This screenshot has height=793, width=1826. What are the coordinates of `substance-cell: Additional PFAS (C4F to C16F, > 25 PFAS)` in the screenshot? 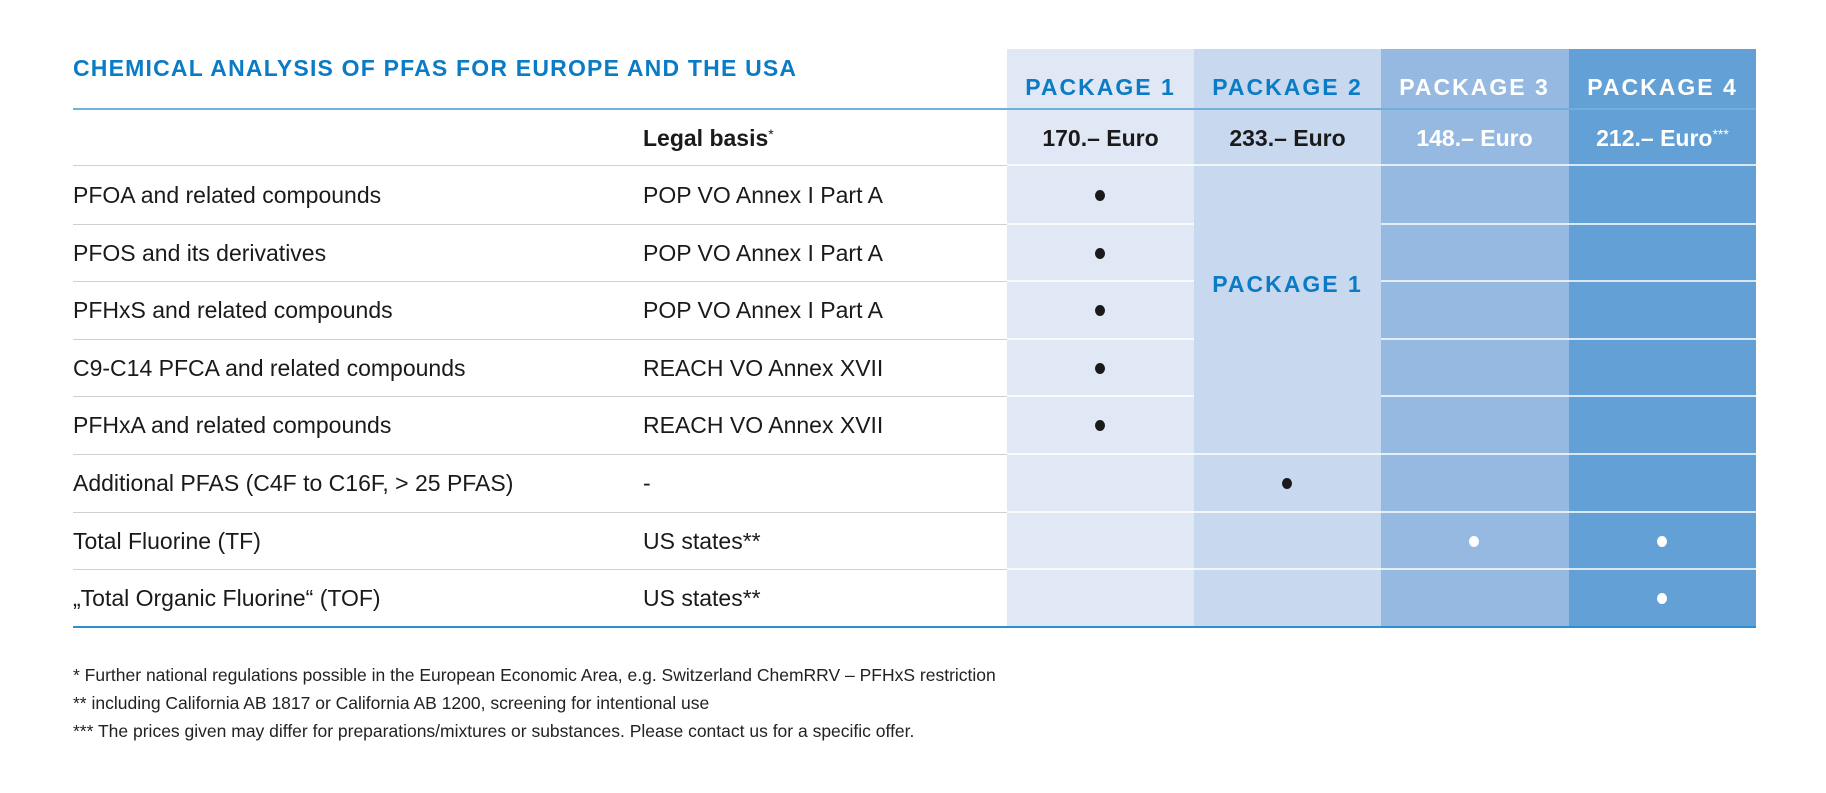 It's located at (293, 483).